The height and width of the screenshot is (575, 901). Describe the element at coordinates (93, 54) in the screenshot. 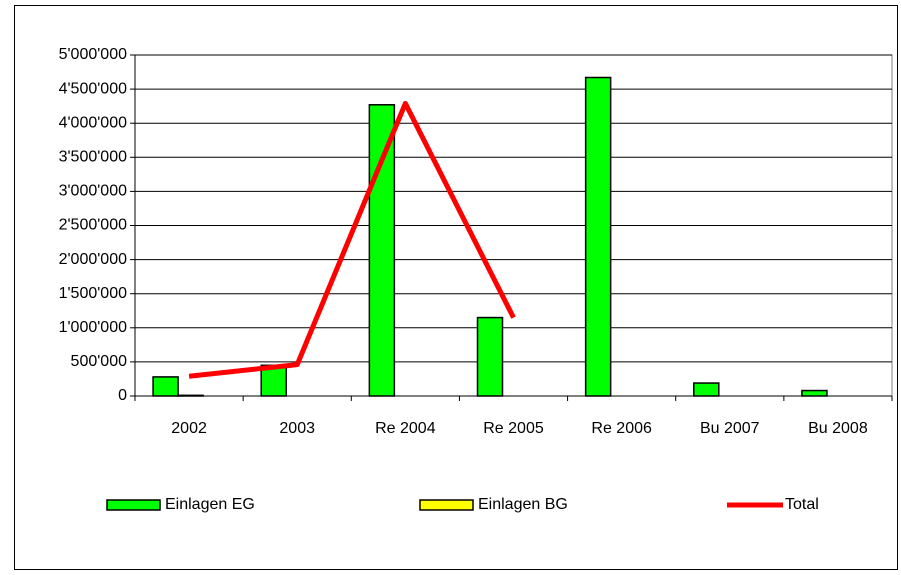

I see `y-tick-label: 5'000'000` at that location.